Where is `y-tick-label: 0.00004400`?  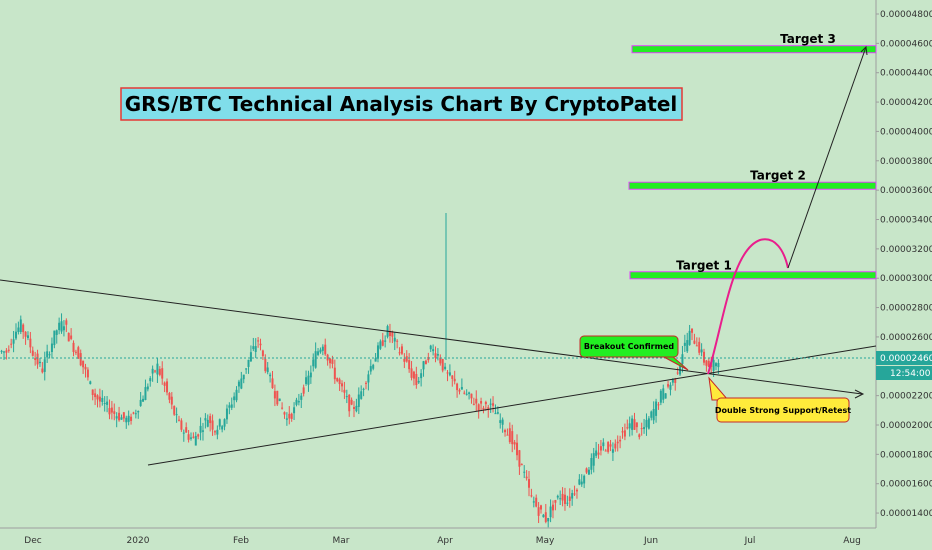 y-tick-label: 0.00004400 is located at coordinates (906, 74).